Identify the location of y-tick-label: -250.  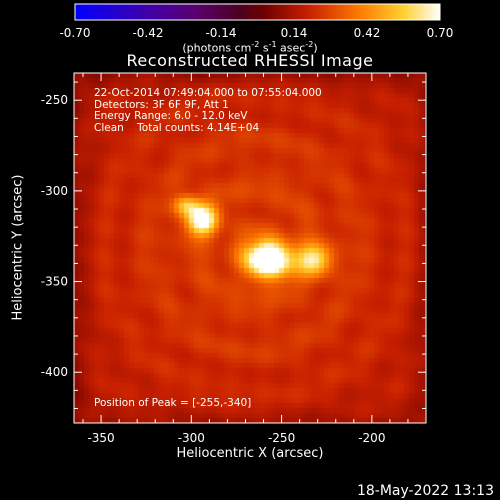
(54, 100).